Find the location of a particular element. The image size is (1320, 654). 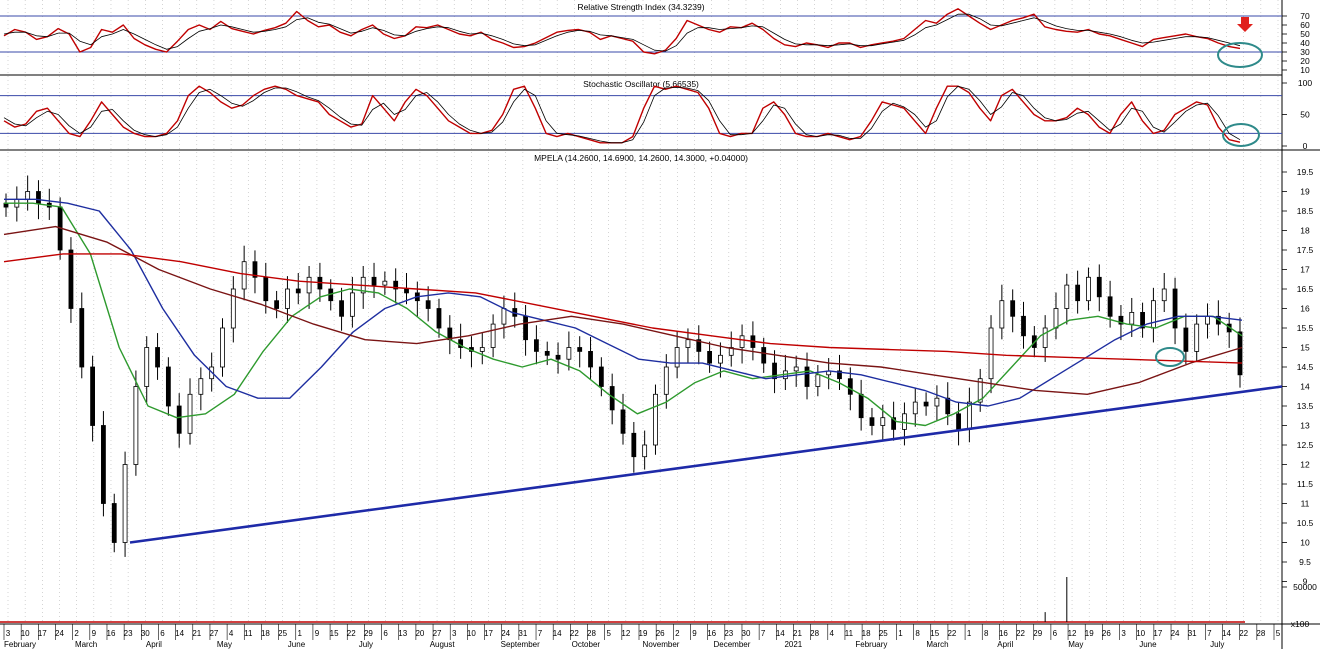

price-y-tick-label: 13 is located at coordinates (1305, 426).